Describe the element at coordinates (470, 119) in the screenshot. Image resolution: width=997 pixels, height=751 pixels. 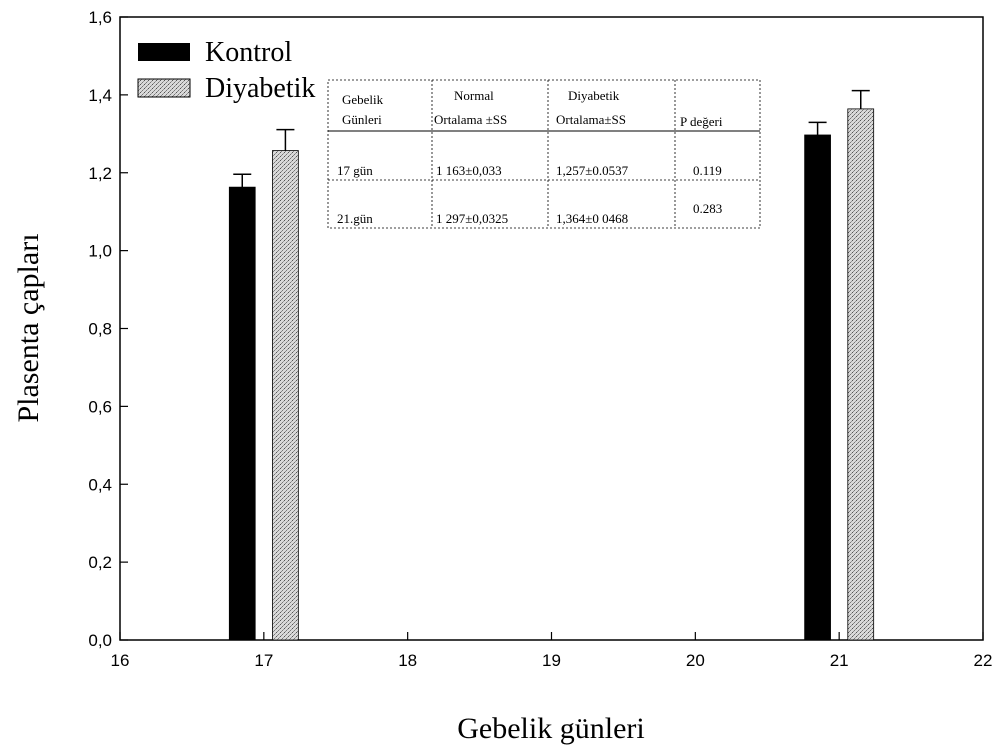
I see `table-header-cell: Ortalama ±SS` at that location.